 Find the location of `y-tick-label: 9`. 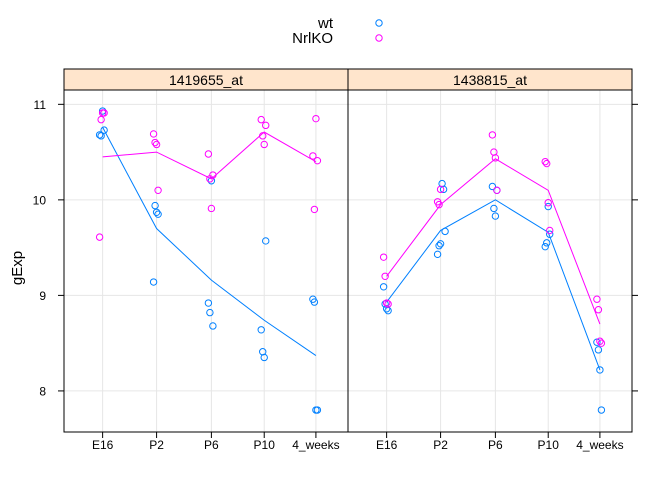

y-tick-label: 9 is located at coordinates (42, 296).